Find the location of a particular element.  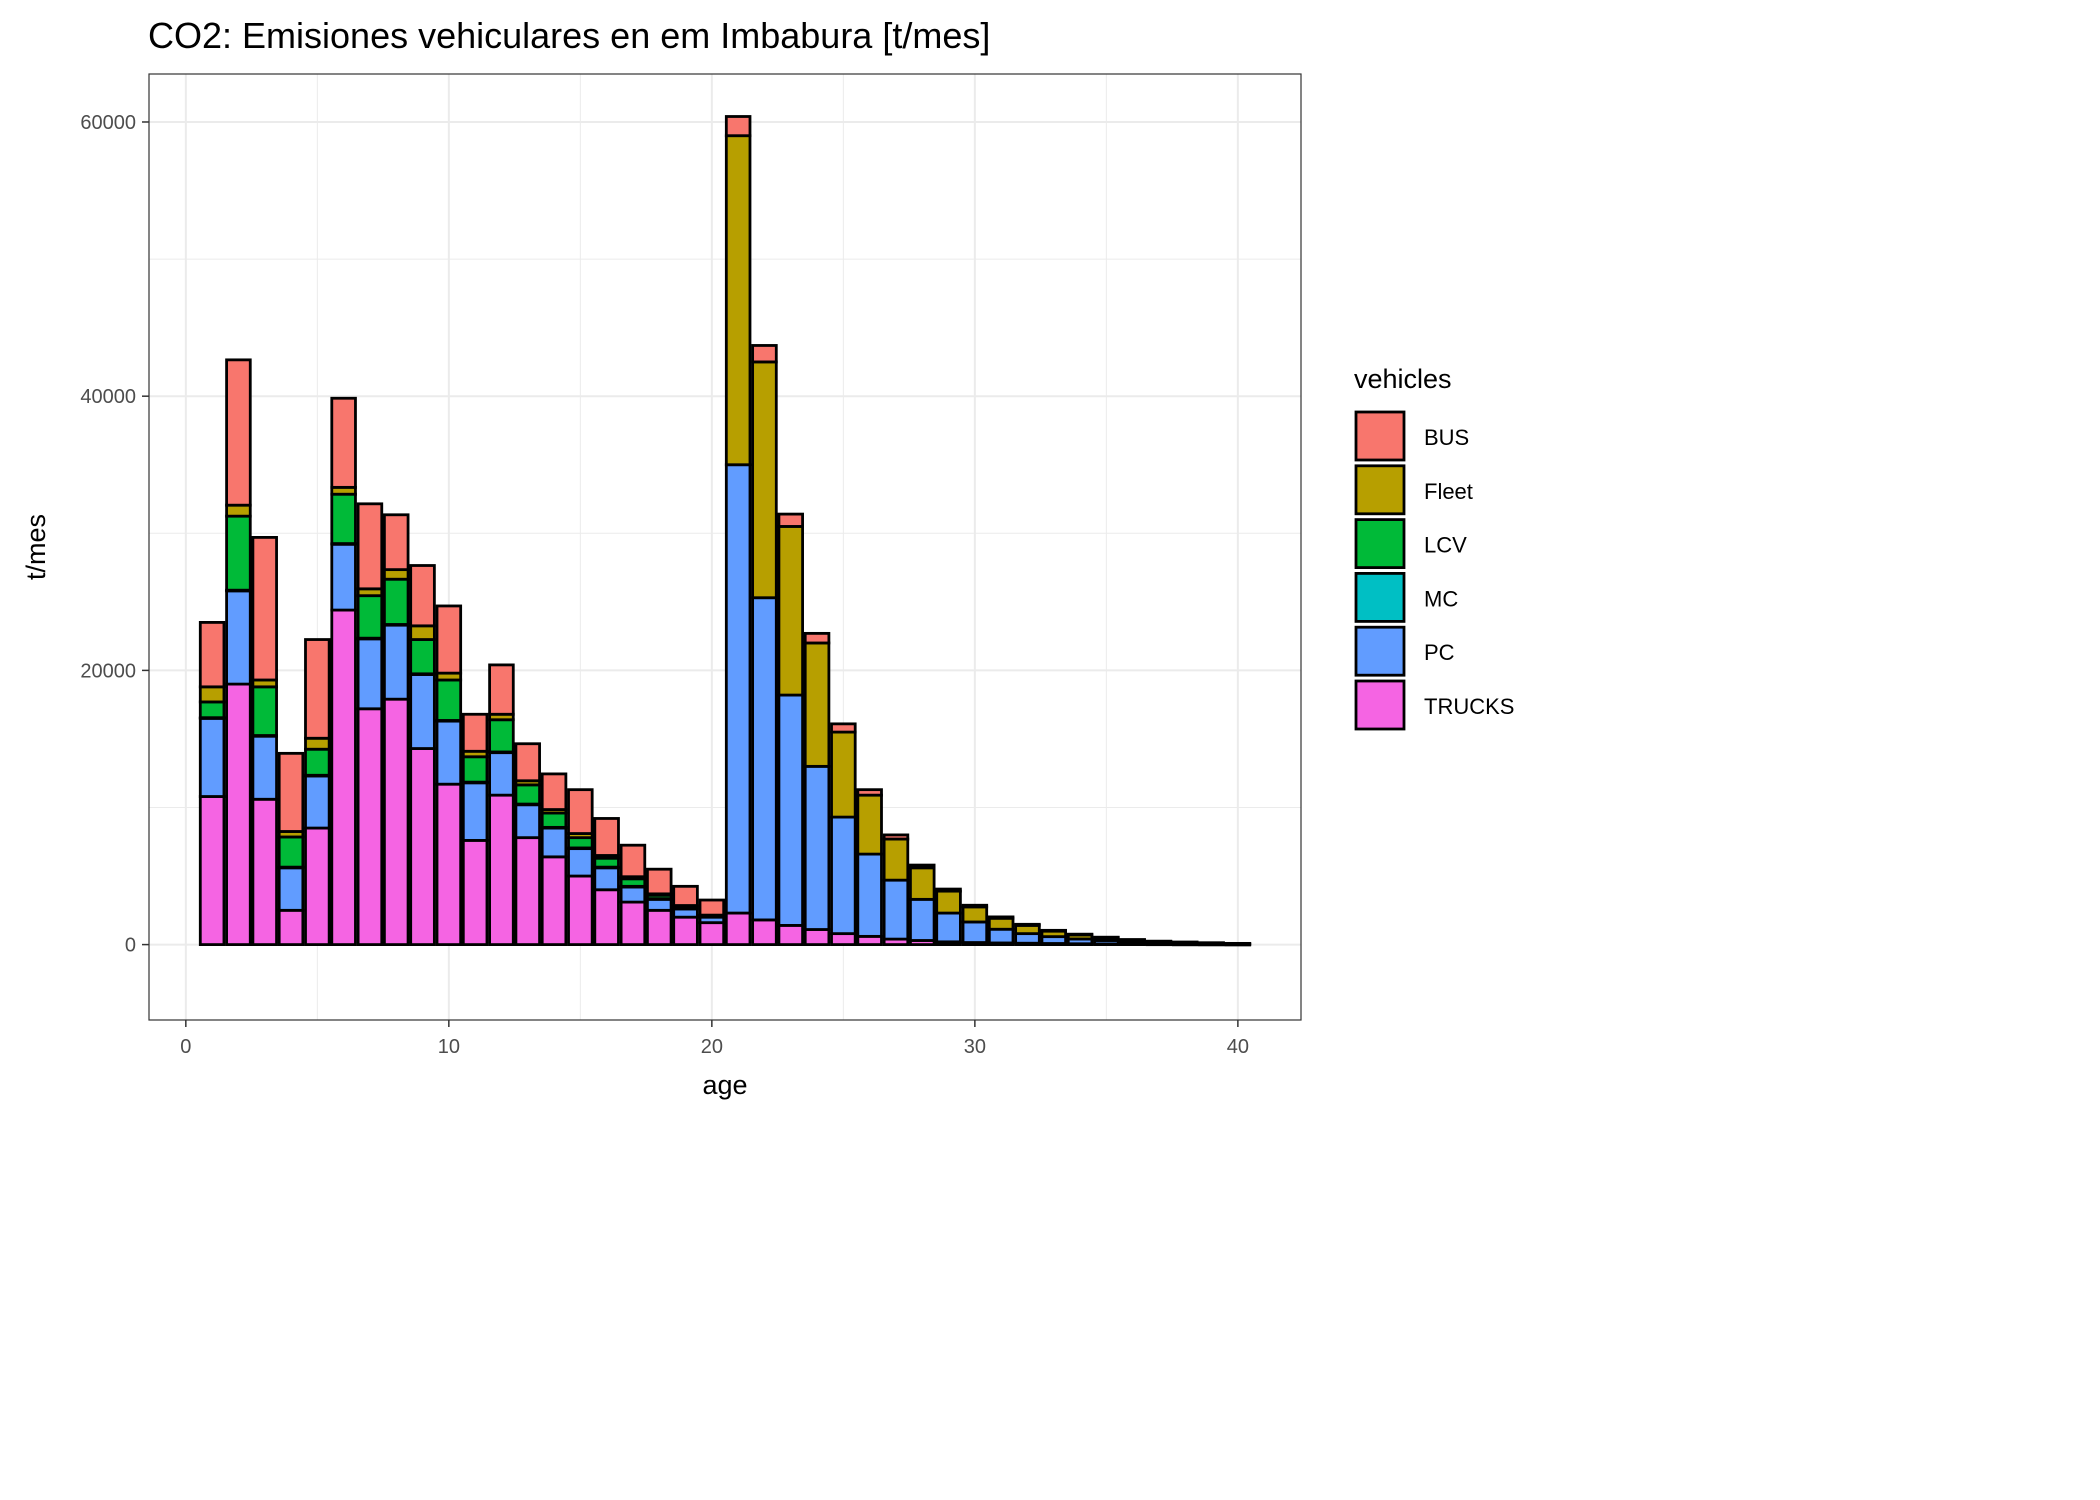

y-tick-label: 0 is located at coordinates (130, 946).